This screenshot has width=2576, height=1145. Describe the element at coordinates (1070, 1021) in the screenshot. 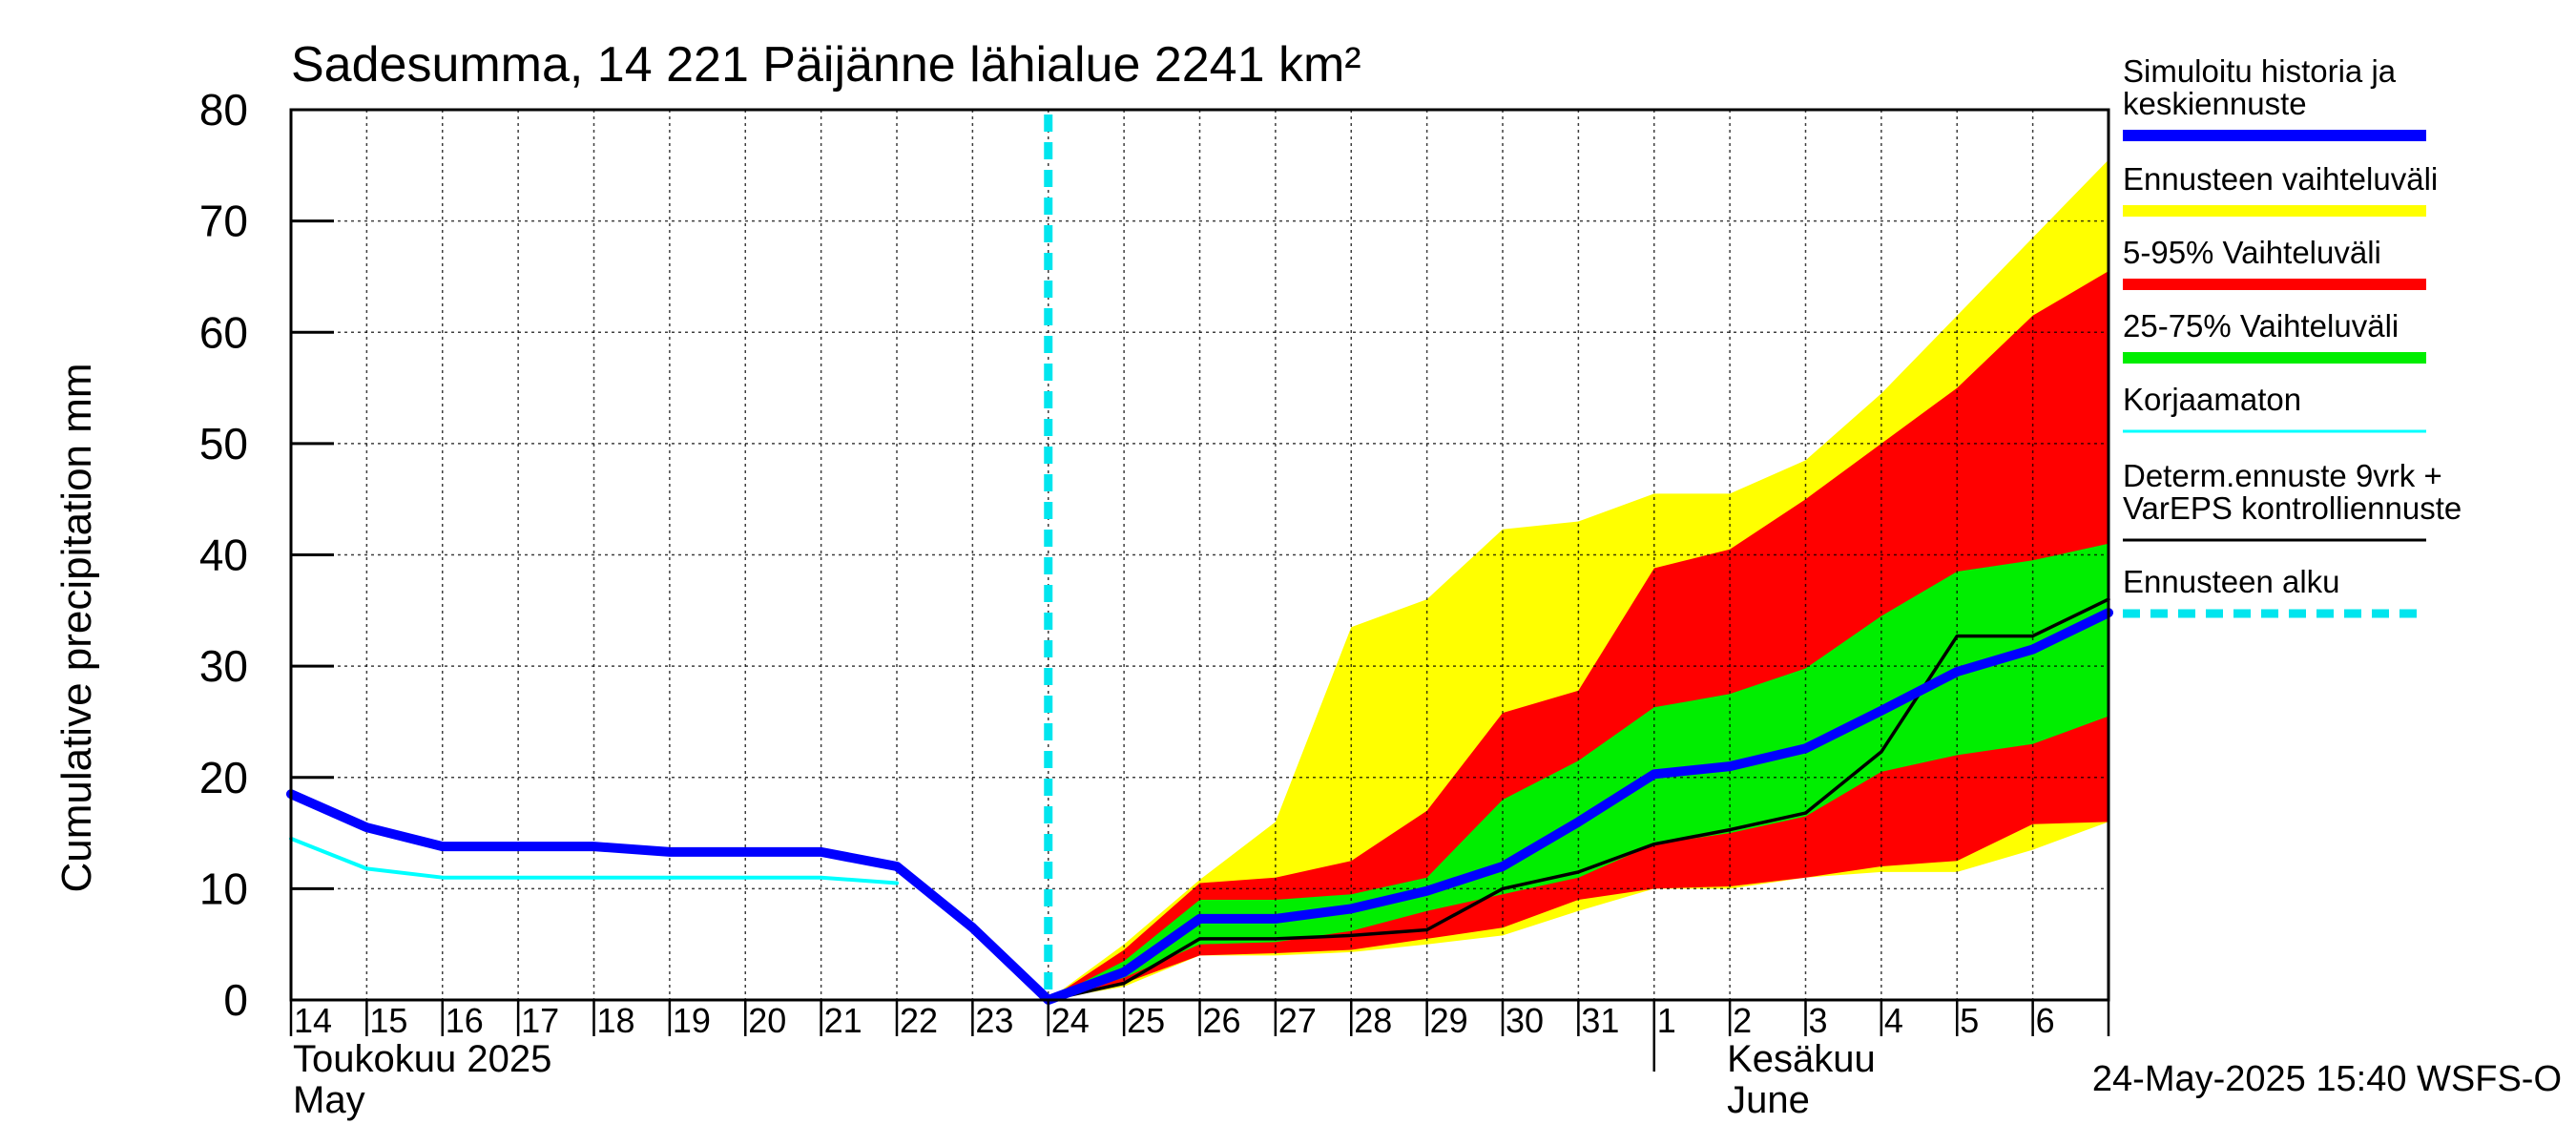

I see `x-tick-label: 24` at that location.